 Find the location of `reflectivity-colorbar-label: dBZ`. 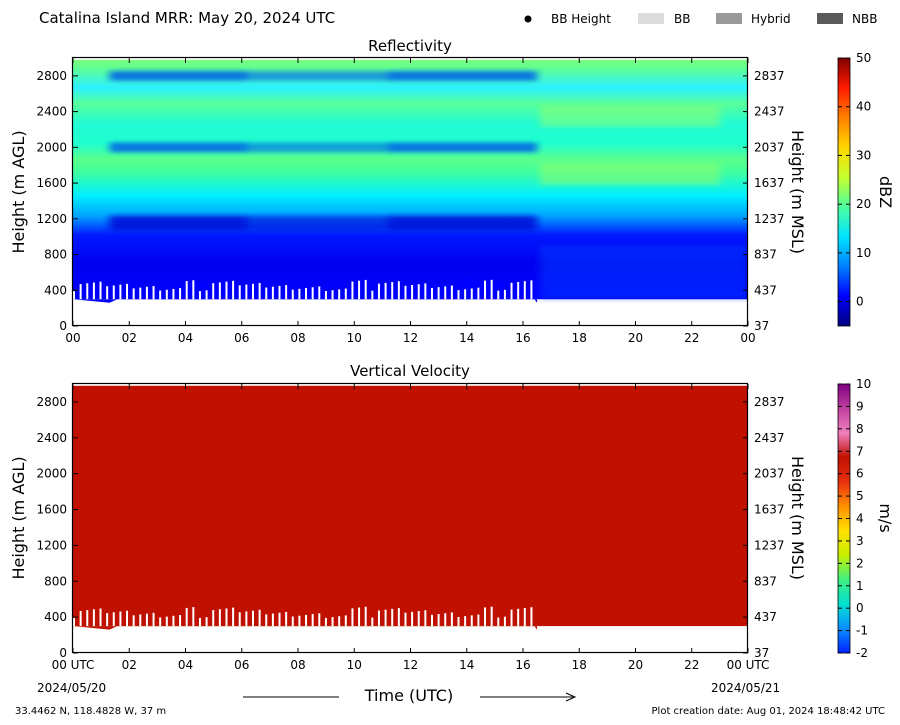

reflectivity-colorbar-label: dBZ is located at coordinates (885, 192).